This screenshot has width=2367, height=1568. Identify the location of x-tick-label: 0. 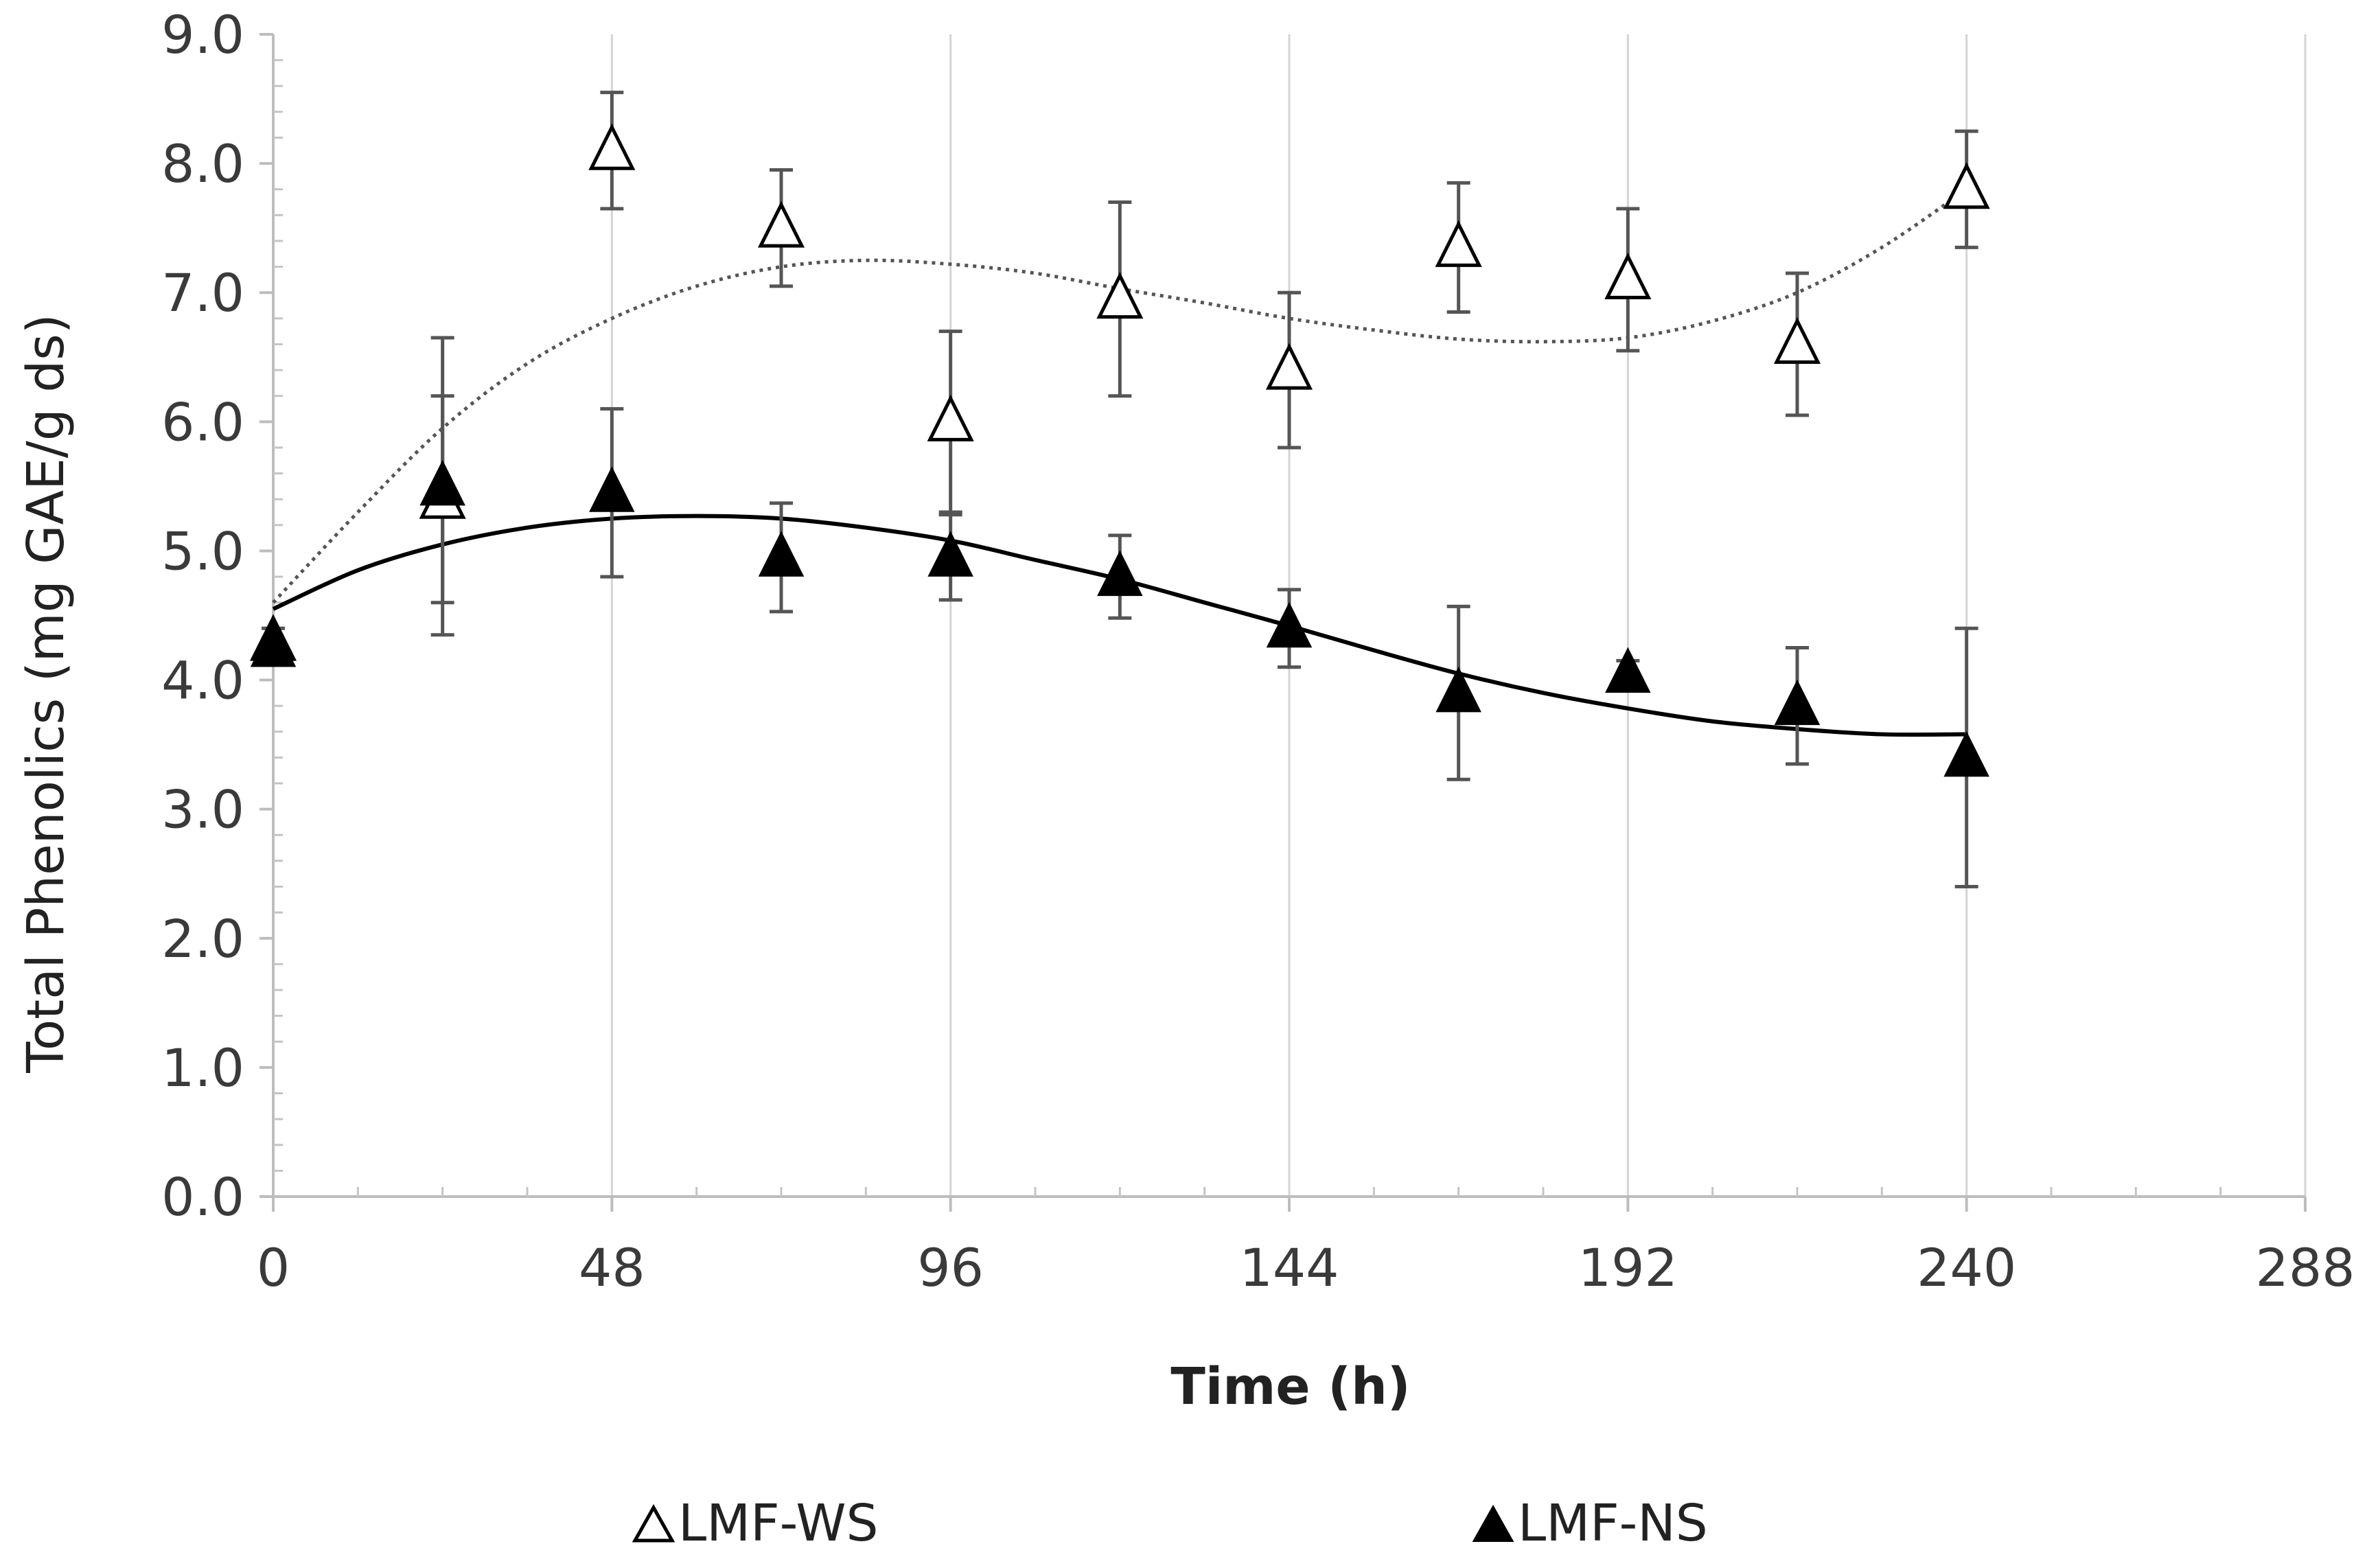
(273, 1267).